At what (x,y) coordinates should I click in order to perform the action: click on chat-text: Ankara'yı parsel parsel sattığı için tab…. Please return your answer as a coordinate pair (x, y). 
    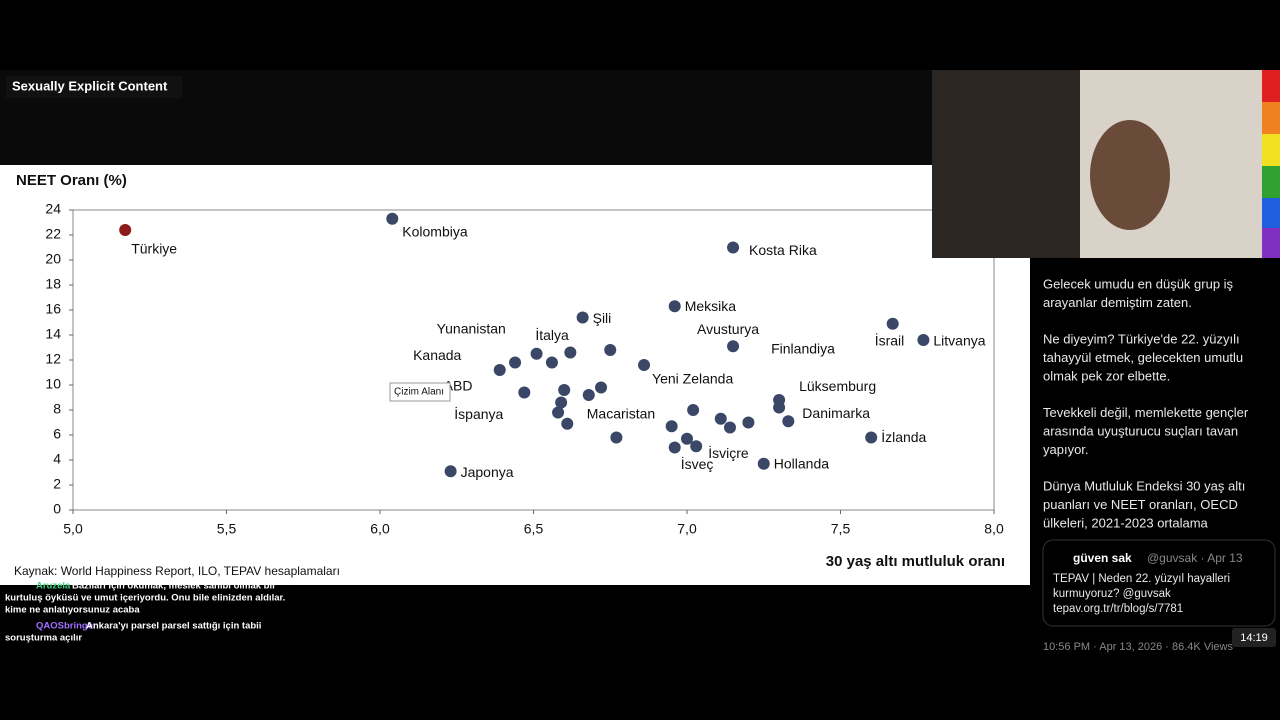
    Looking at the image, I should click on (173, 626).